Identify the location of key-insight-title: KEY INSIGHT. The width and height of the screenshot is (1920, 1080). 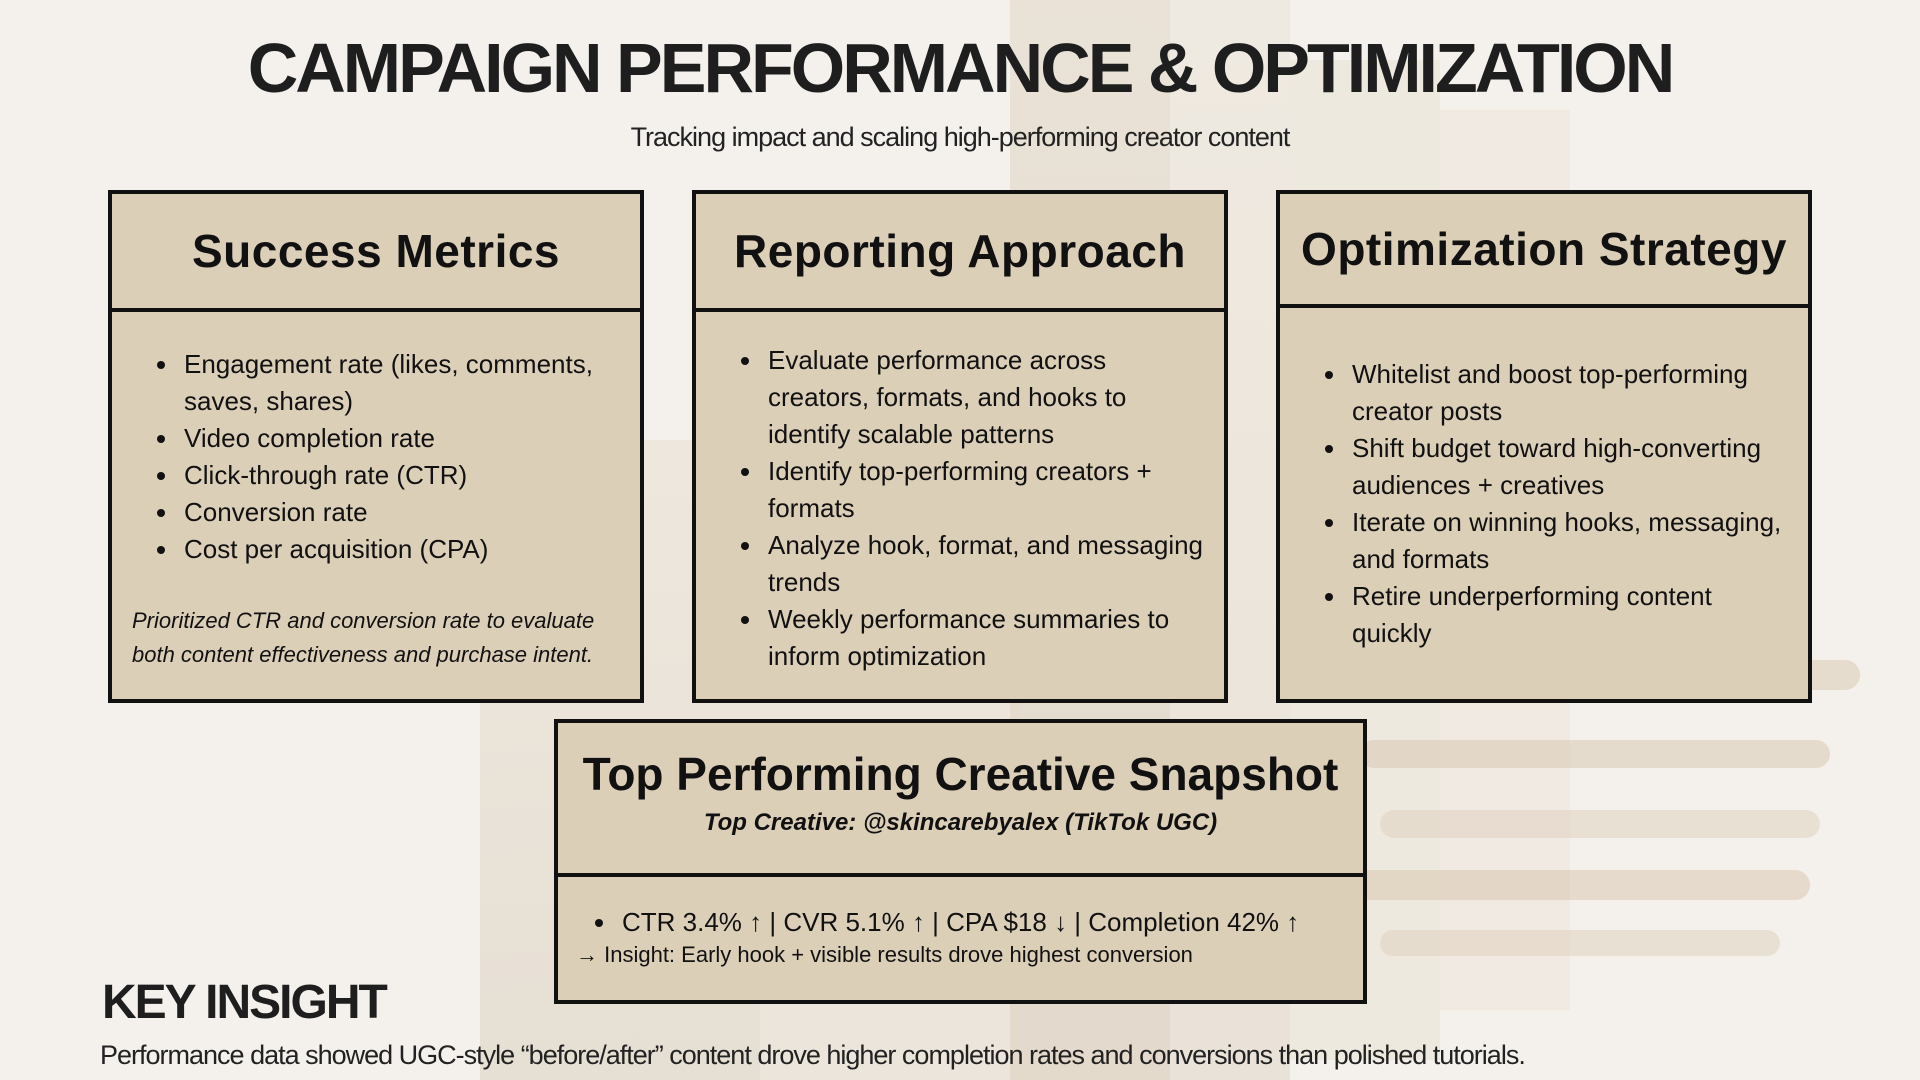
(245, 1002).